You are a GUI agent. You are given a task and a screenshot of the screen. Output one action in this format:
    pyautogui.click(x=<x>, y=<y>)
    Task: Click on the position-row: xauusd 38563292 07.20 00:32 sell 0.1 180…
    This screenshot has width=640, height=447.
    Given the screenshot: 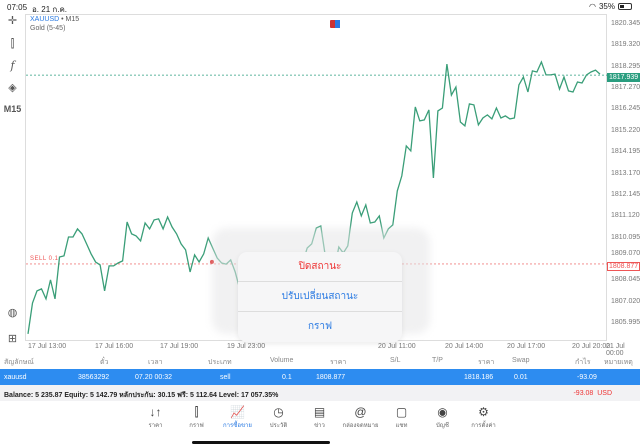 What is the action you would take?
    pyautogui.click(x=320, y=377)
    